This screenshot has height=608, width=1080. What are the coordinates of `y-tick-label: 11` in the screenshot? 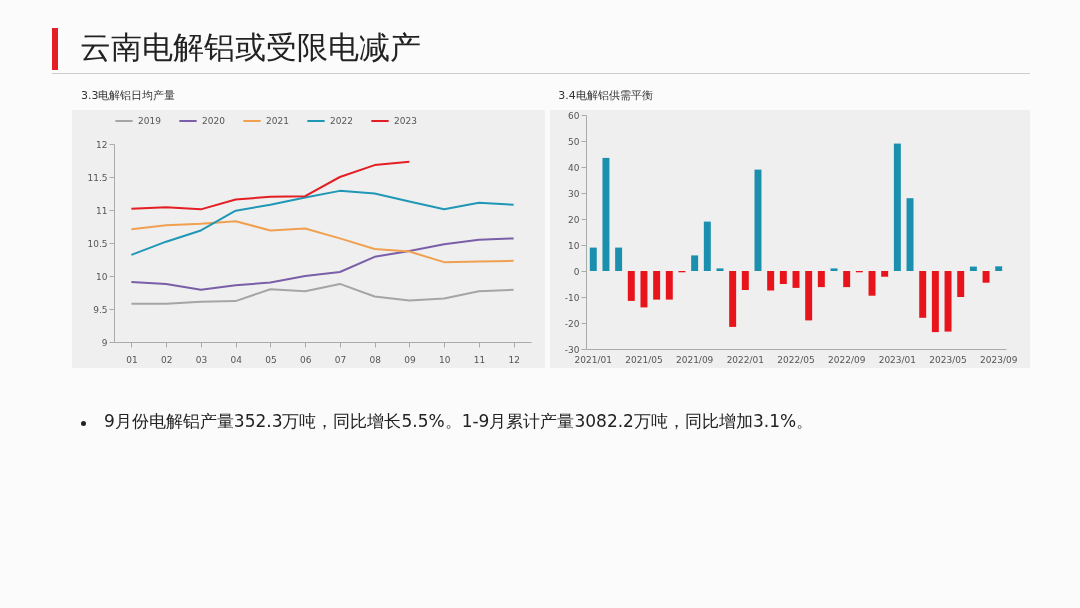 It's located at (102, 210).